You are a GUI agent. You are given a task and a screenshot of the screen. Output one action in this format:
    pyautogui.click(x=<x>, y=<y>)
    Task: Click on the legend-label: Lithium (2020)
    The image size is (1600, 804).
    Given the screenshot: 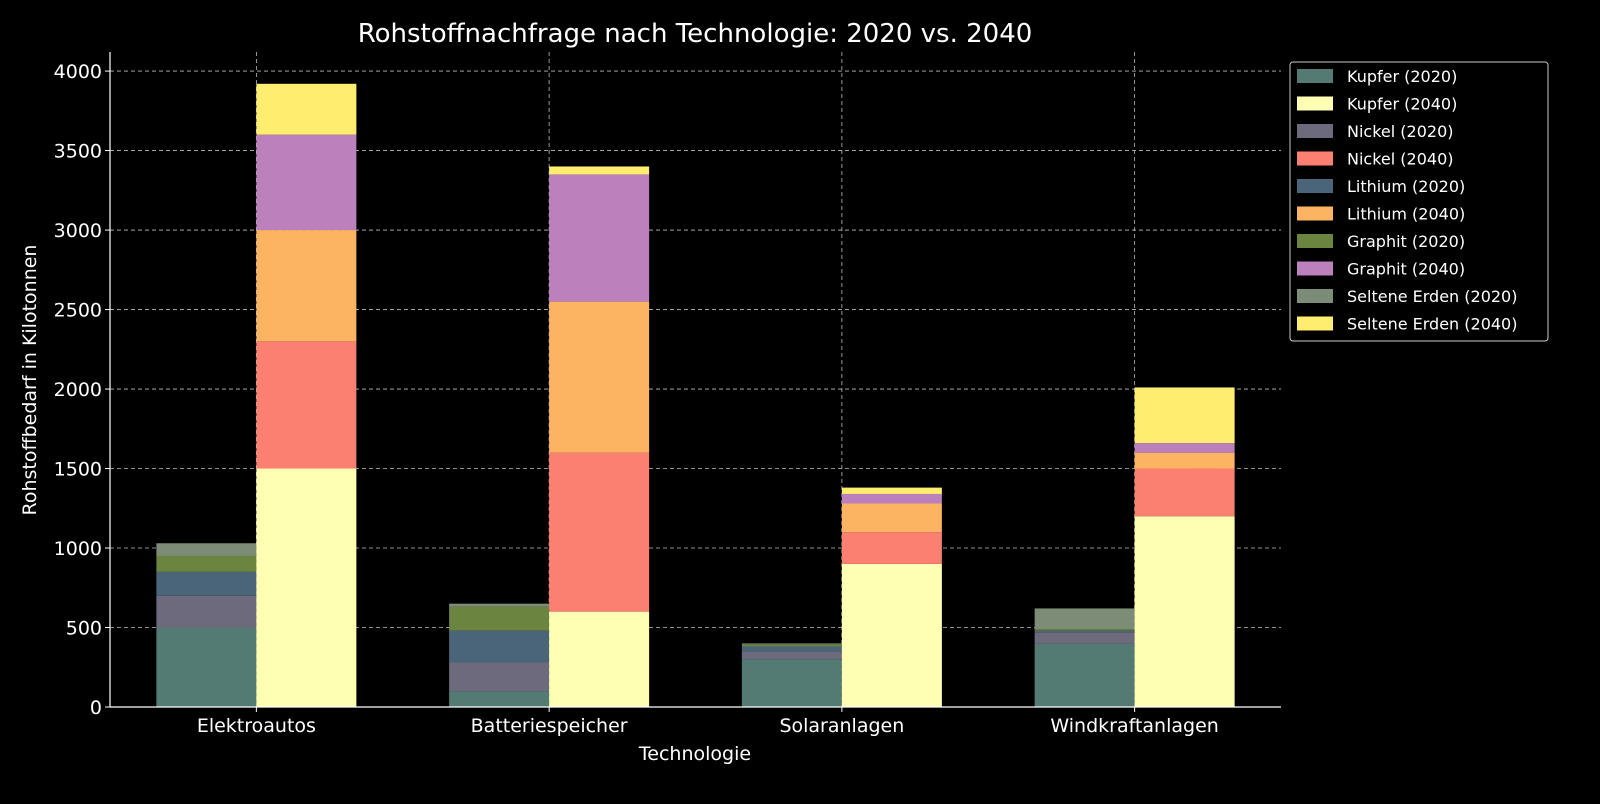 What is the action you would take?
    pyautogui.click(x=1406, y=186)
    